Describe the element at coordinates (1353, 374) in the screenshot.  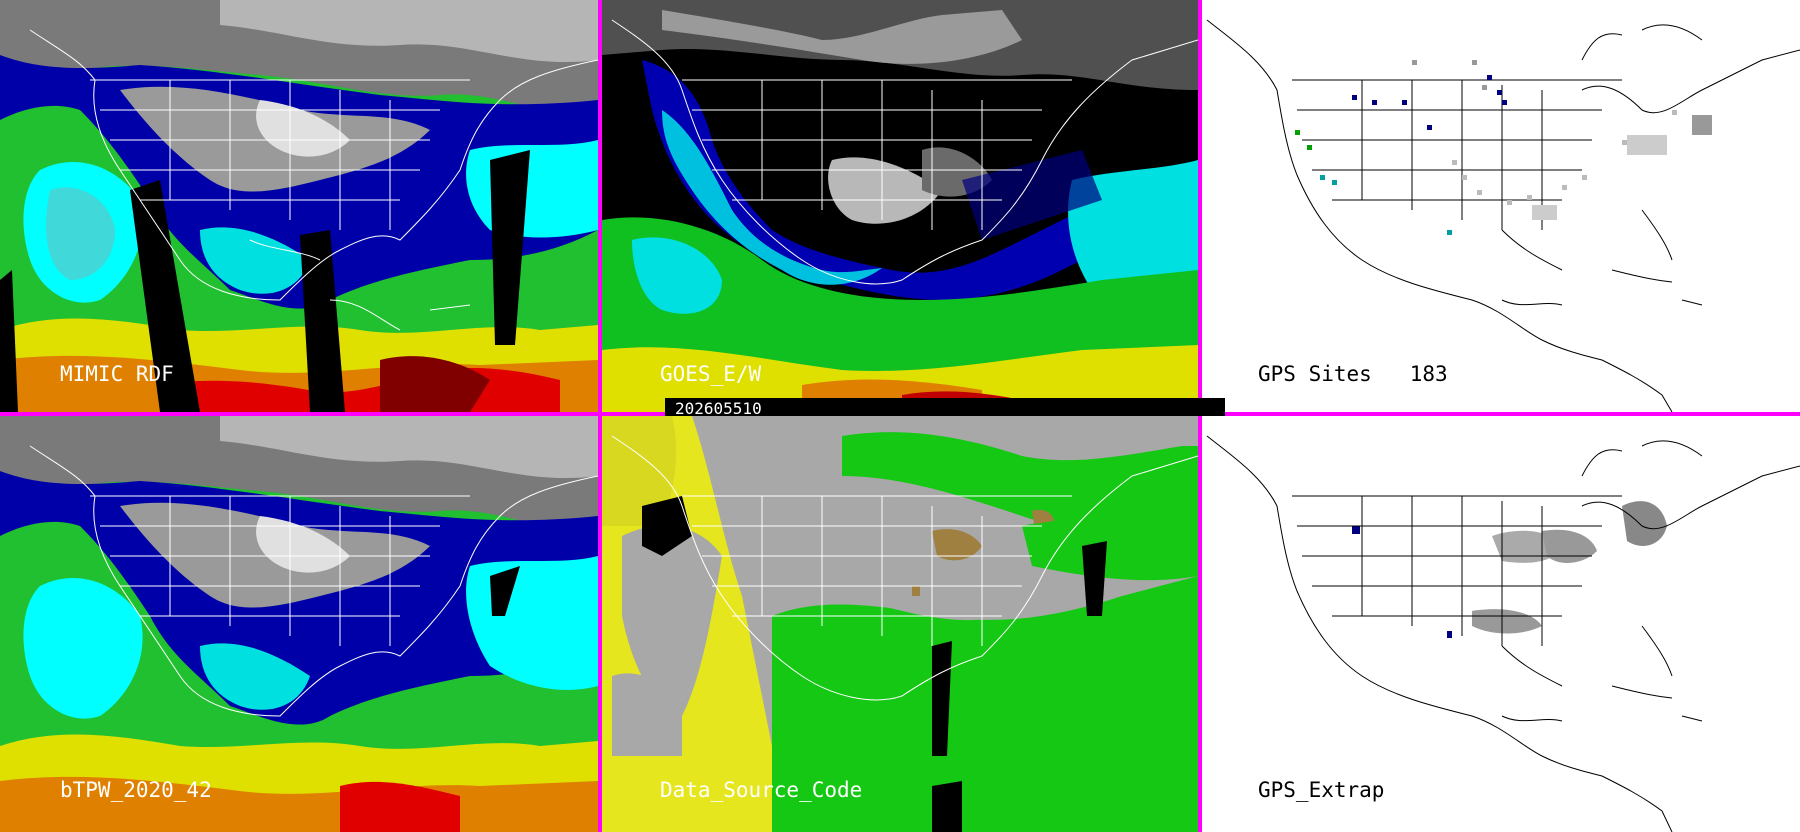
I see `panel-label-gps-sites: GPS Sites 183` at that location.